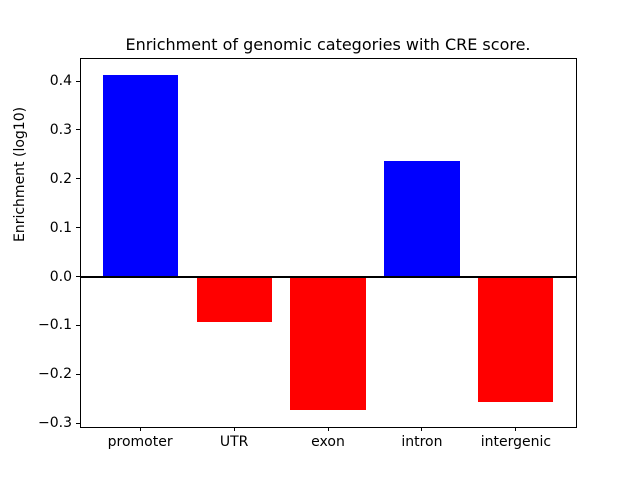  Describe the element at coordinates (140, 442) in the screenshot. I see `x-tick-label: promoter` at that location.